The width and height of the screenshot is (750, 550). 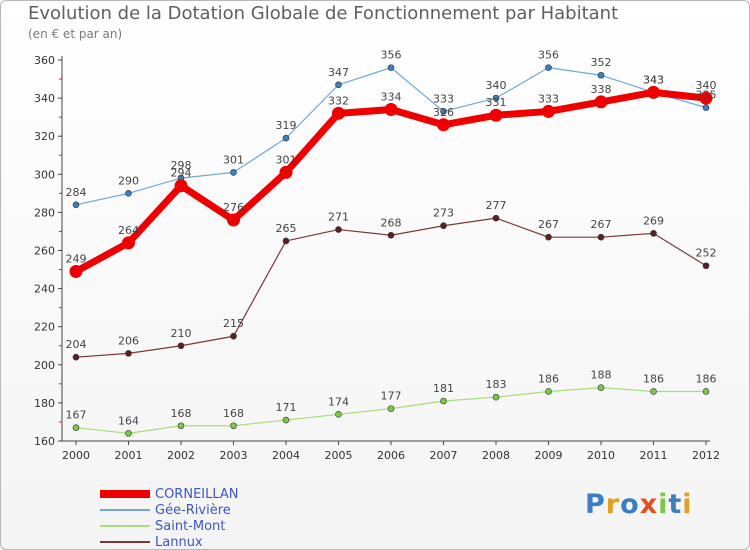 I want to click on x-tick-label: 2000, so click(x=76, y=455).